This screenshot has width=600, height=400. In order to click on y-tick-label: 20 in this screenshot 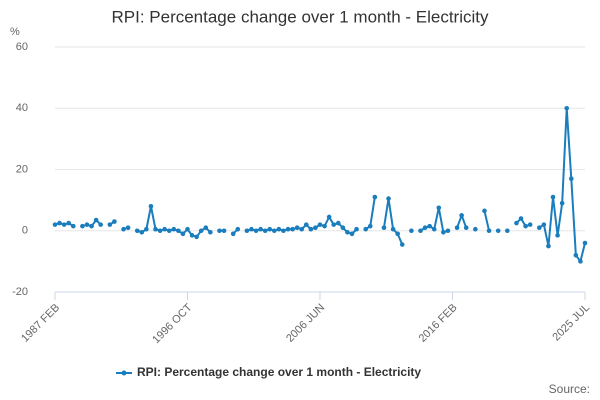, I will do `click(22, 169)`.